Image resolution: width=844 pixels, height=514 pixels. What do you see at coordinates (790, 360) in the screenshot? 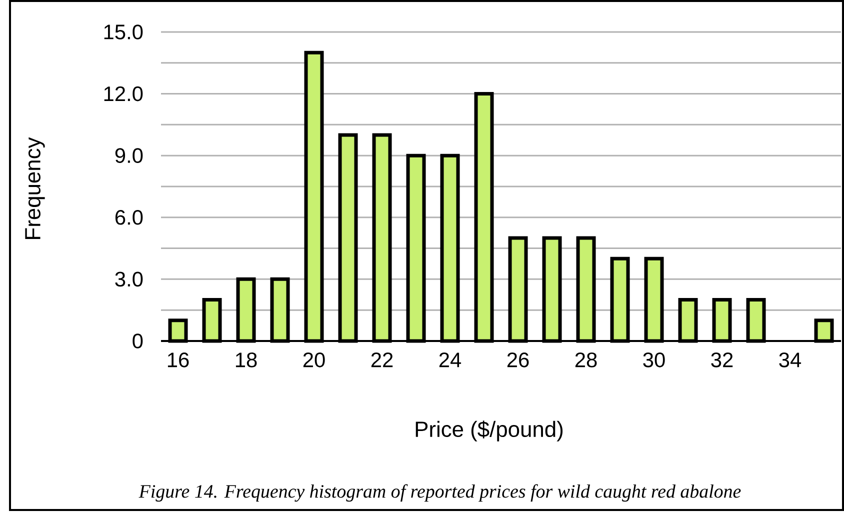
I see `x-tick-label: 34` at bounding box center [790, 360].